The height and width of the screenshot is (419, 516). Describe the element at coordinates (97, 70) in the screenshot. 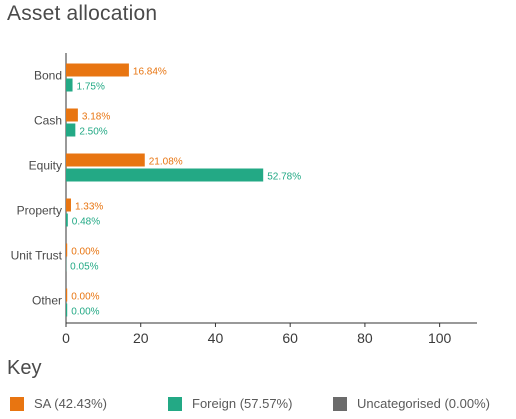

I see `bar-sa-bond` at that location.